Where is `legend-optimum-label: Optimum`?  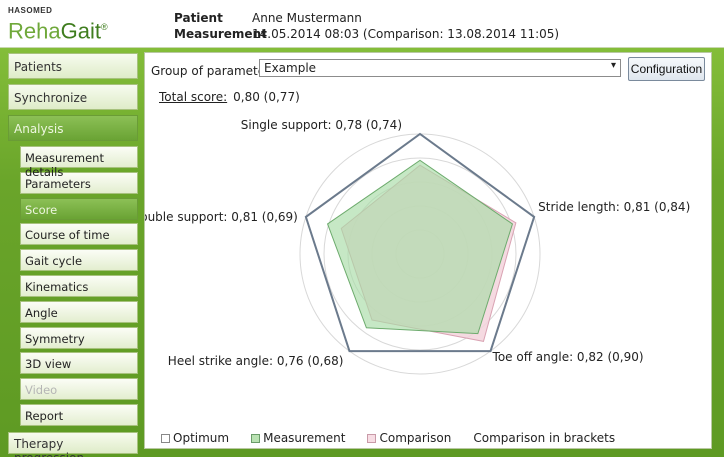 legend-optimum-label: Optimum is located at coordinates (201, 438).